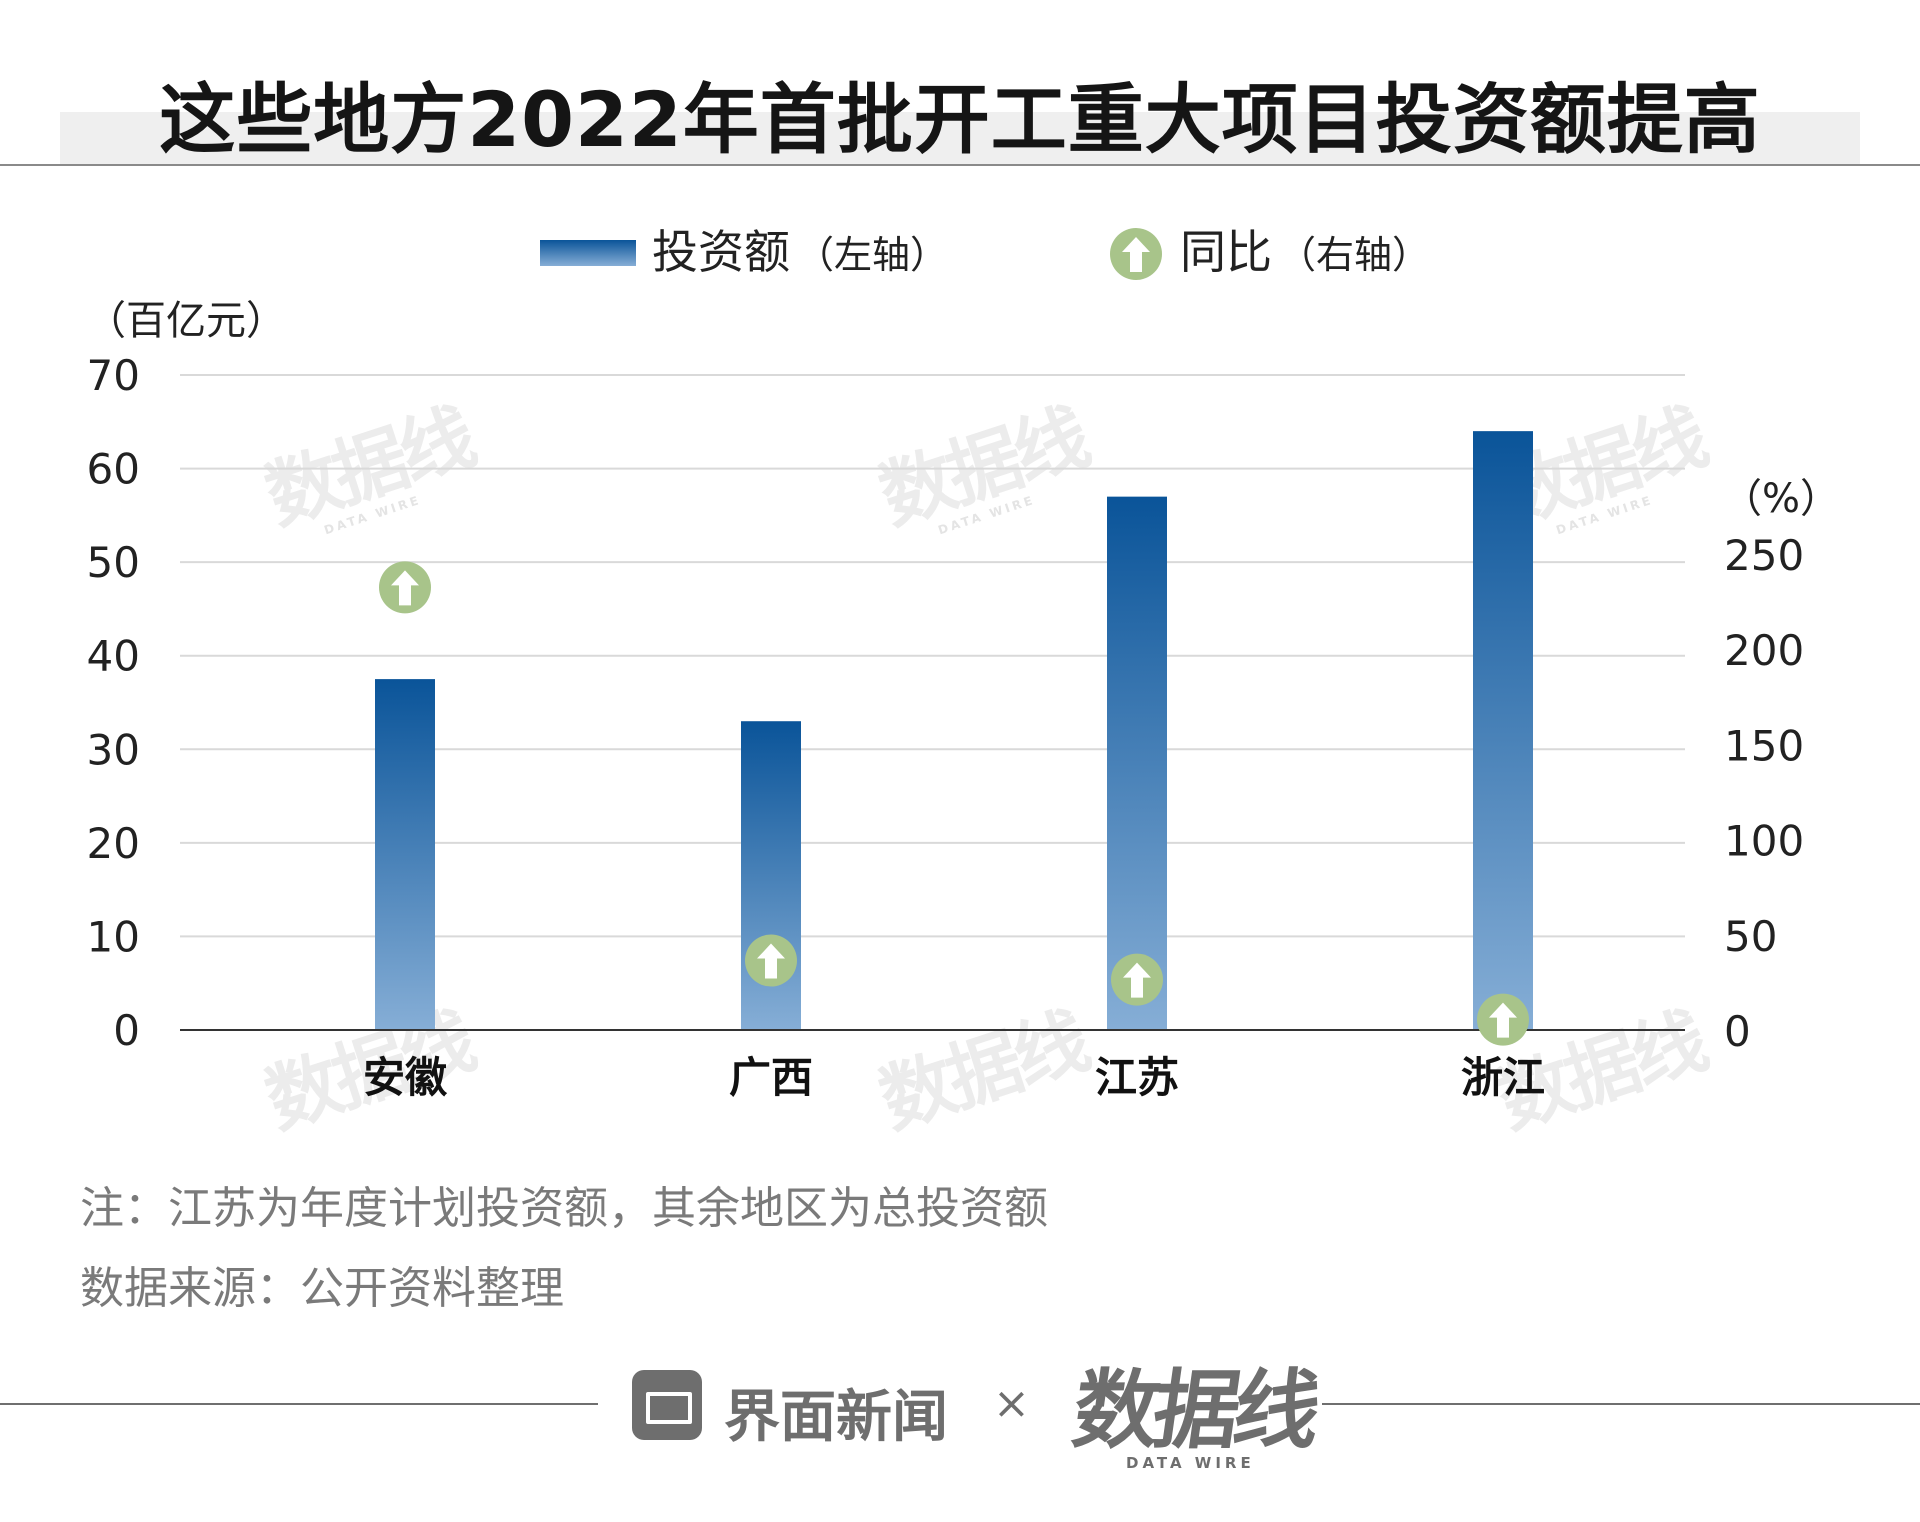 Image resolution: width=1920 pixels, height=1522 pixels. Describe the element at coordinates (1137, 1077) in the screenshot. I see `category-label: 江苏` at that location.